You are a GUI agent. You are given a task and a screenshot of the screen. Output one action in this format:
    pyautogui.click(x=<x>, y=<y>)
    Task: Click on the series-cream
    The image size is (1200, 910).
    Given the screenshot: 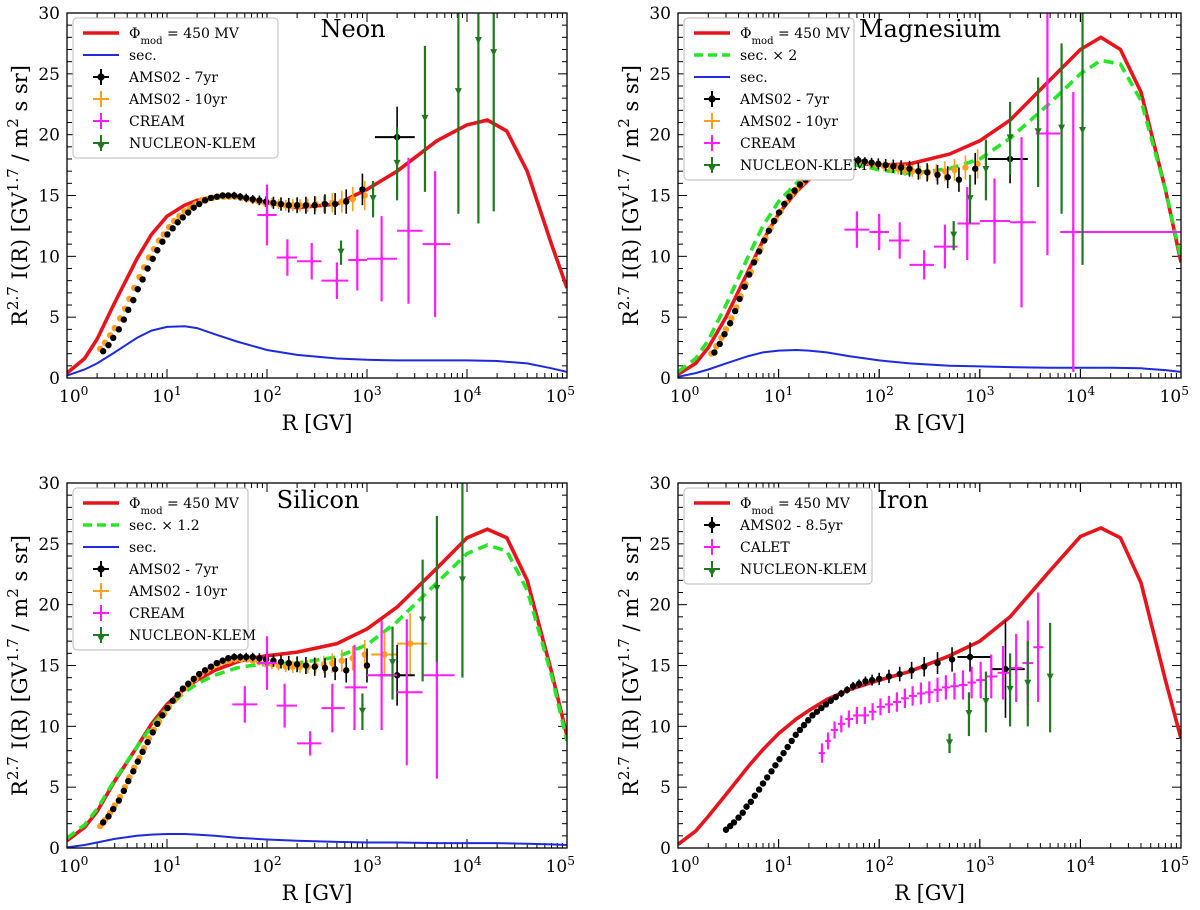 What is the action you would take?
    pyautogui.click(x=1012, y=192)
    